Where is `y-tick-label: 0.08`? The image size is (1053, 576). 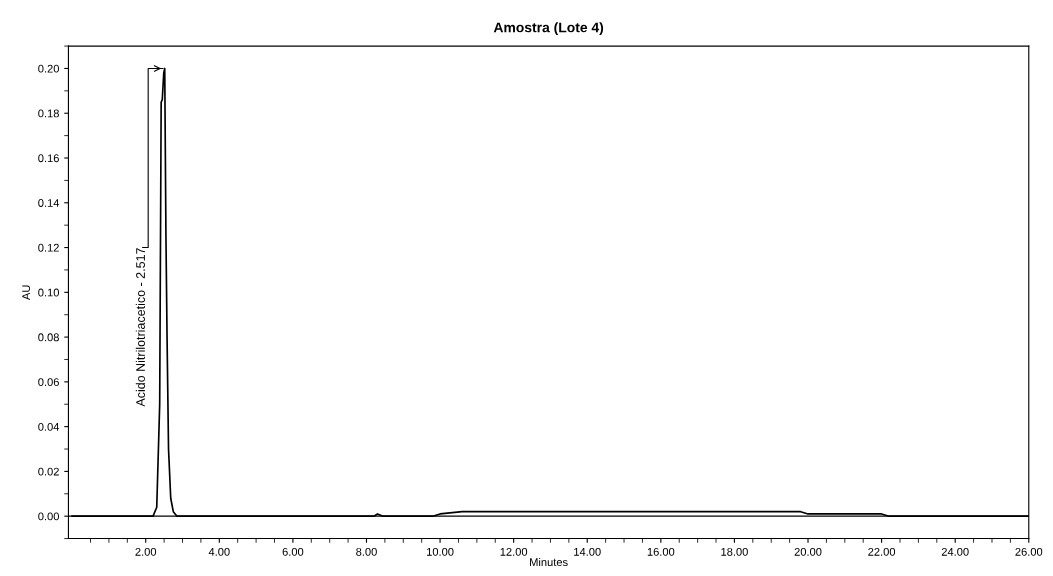 y-tick-label: 0.08 is located at coordinates (48, 337).